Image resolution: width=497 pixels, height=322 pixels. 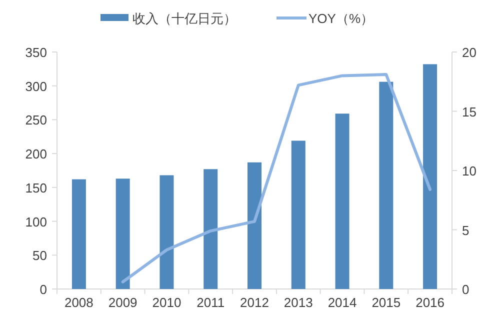 I want to click on y-tick-label: 200, so click(x=36, y=154).